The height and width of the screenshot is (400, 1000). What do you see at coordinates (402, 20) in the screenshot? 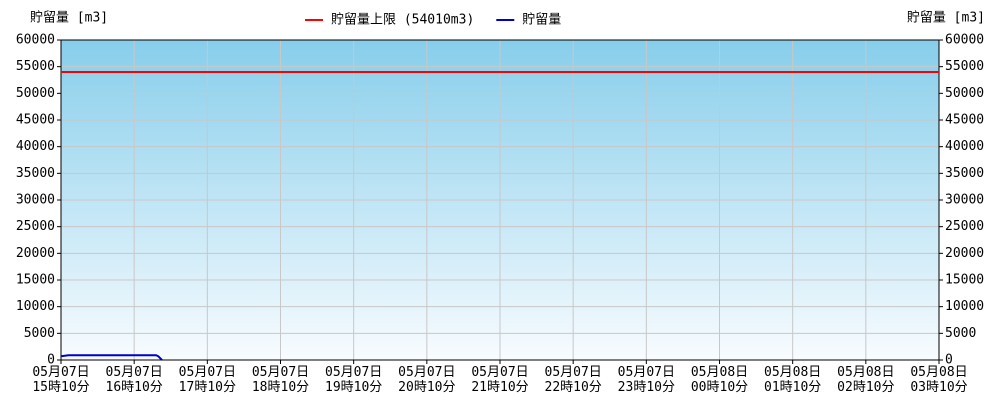
I see `legend-label: 貯留量上限 (54010m3)` at bounding box center [402, 20].